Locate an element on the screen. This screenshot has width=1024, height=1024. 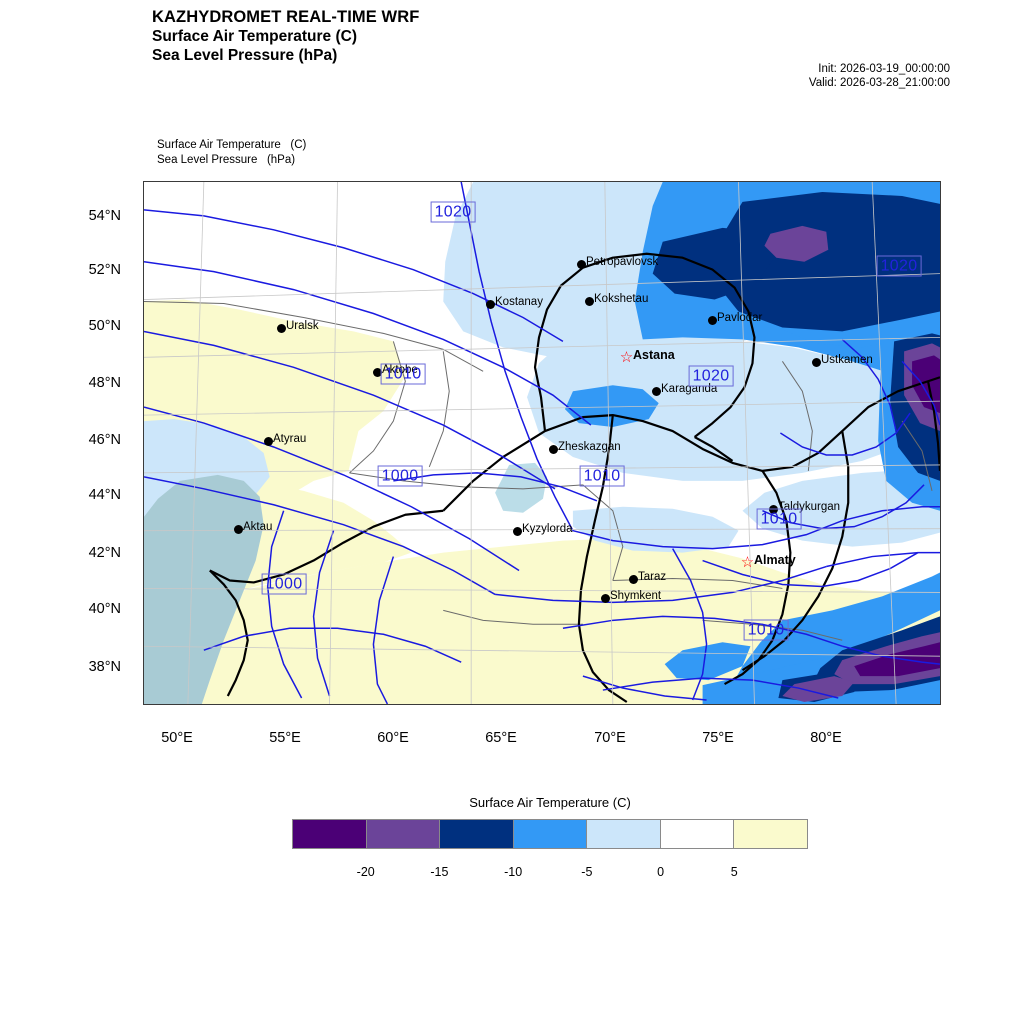
temp-band-minus15-to-minus10-ne is located at coordinates (827, 261).